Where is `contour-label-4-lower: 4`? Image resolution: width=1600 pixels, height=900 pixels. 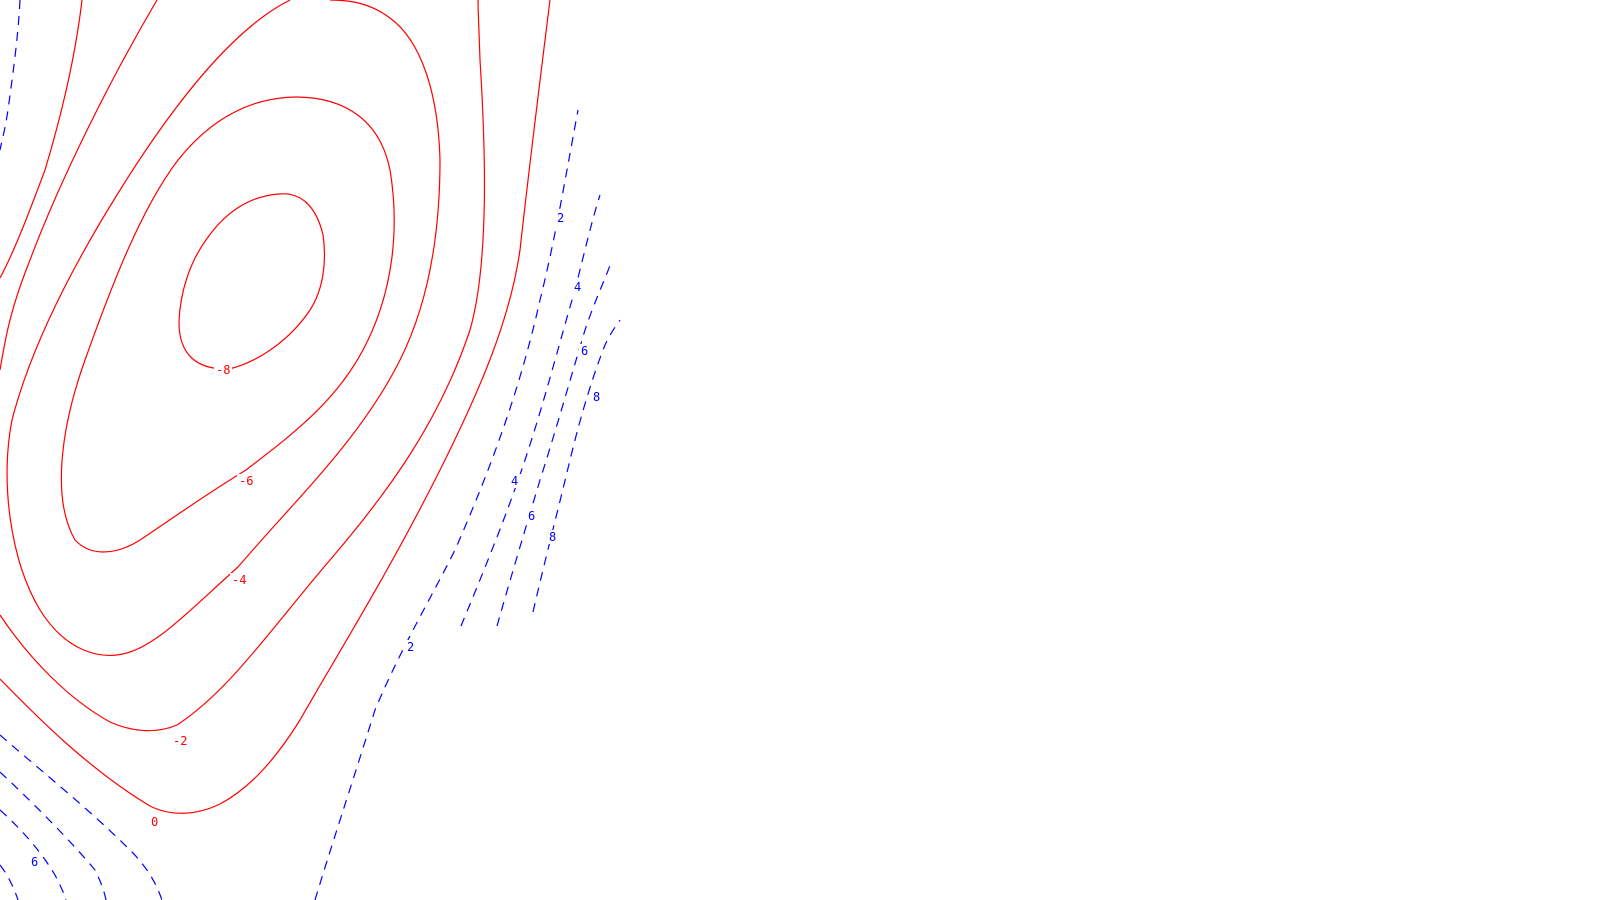 contour-label-4-lower: 4 is located at coordinates (514, 481).